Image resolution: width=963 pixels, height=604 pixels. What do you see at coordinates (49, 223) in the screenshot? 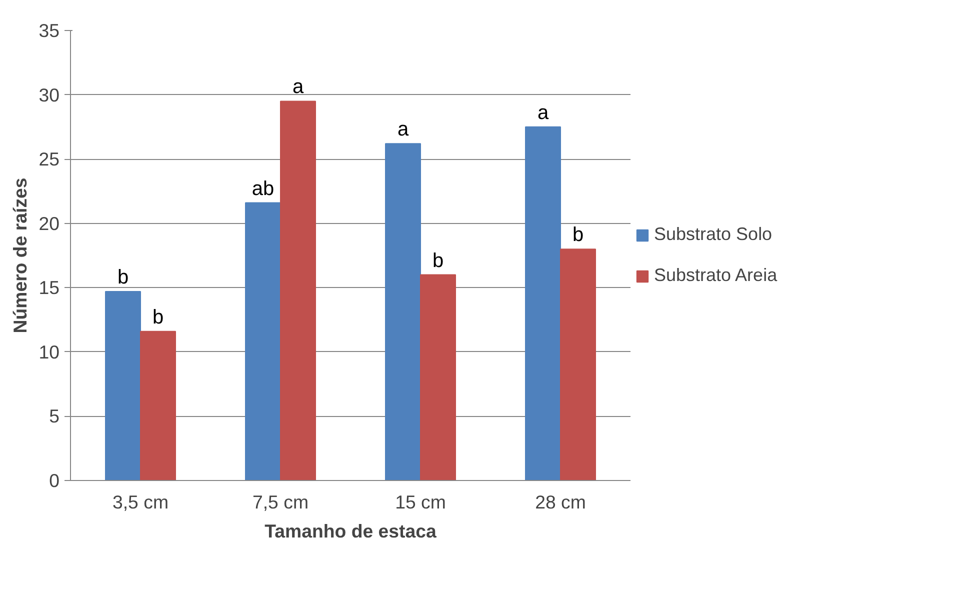
I see `y-tick-label: 20` at bounding box center [49, 223].